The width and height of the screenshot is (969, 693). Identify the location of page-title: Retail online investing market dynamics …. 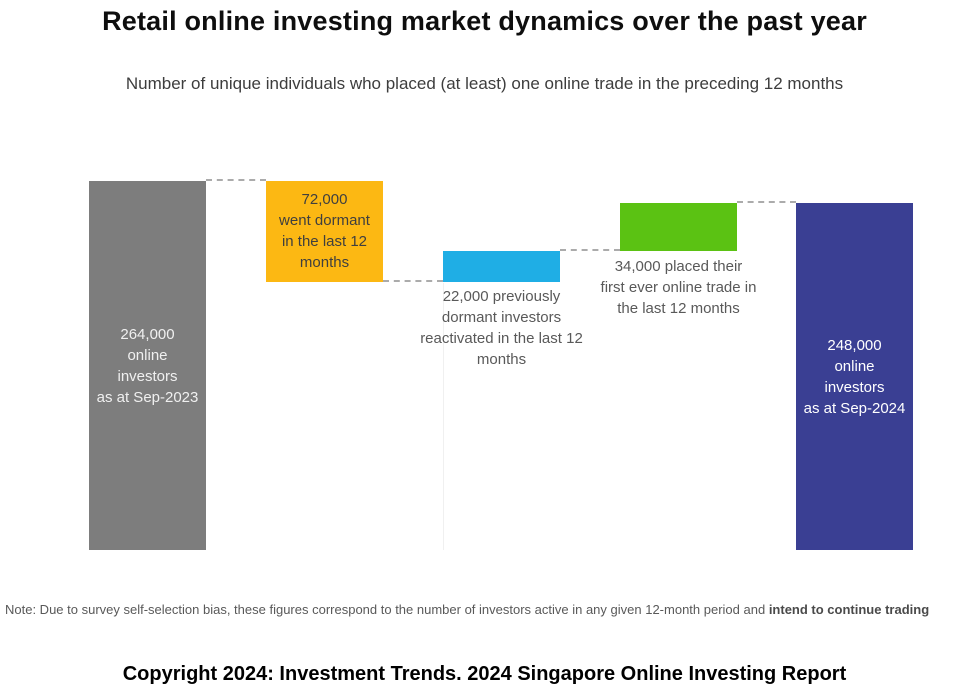
(484, 21).